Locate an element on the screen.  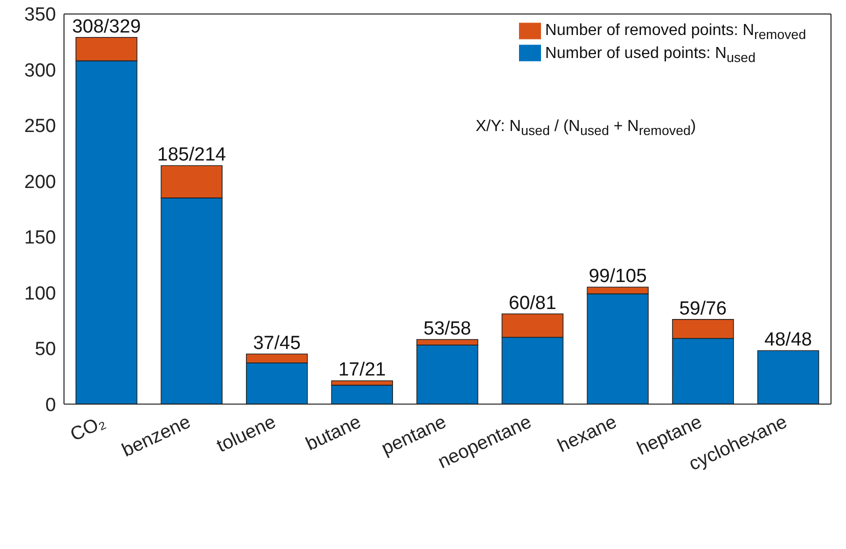
total-label: 17/21 is located at coordinates (362, 370).